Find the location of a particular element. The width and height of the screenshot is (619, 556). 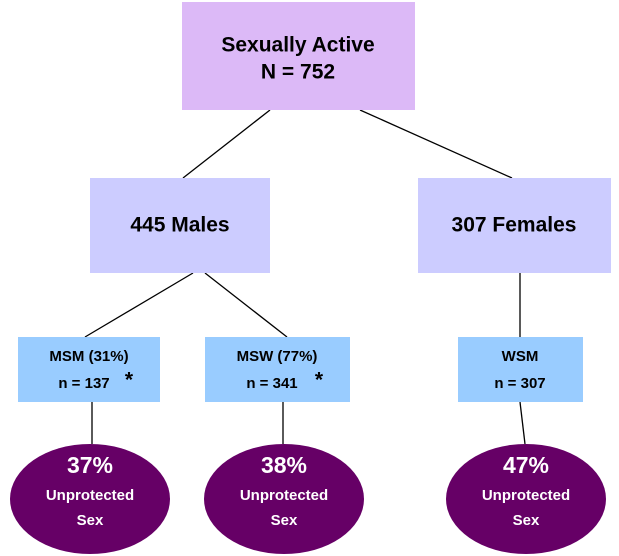

msm-box is located at coordinates (89, 369).